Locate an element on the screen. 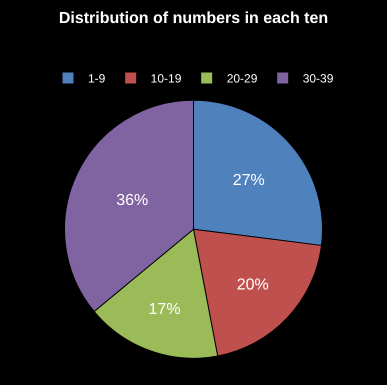 This screenshot has height=385, width=387. data-label: 17% is located at coordinates (164, 309).